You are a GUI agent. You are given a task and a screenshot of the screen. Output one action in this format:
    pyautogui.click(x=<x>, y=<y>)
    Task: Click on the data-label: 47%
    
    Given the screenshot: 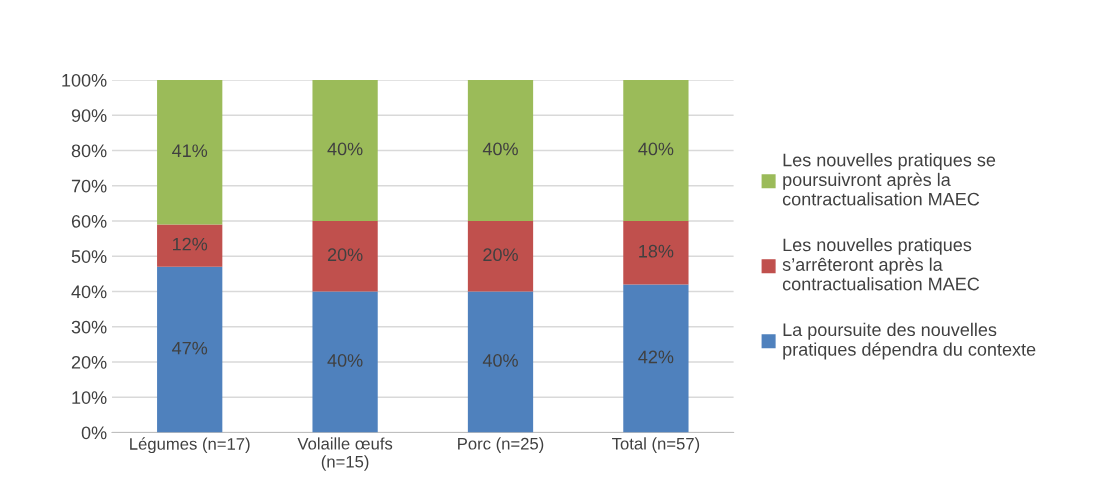 What is the action you would take?
    pyautogui.click(x=190, y=348)
    